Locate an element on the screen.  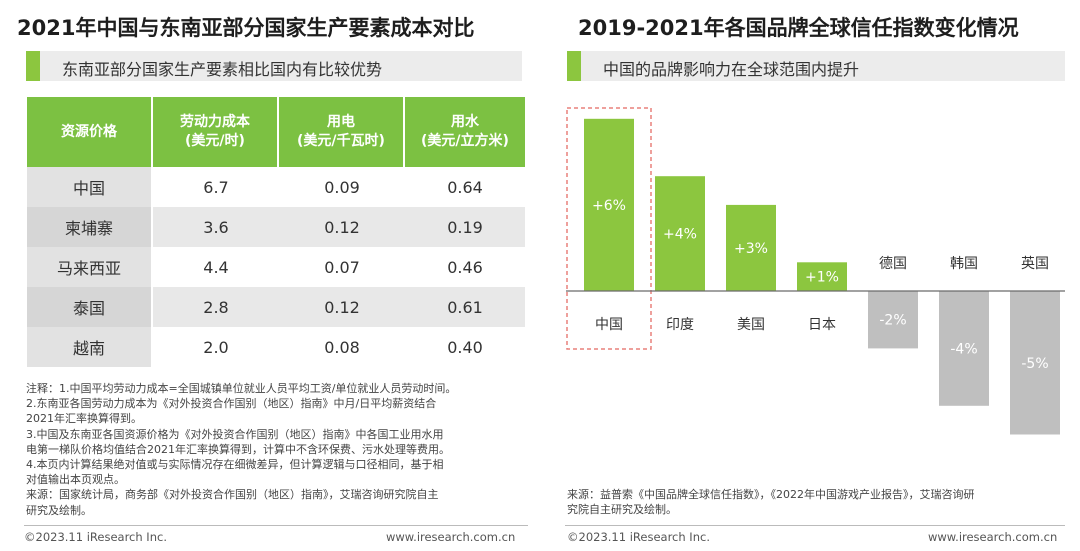
header-line1: 用水 is located at coordinates (465, 122).